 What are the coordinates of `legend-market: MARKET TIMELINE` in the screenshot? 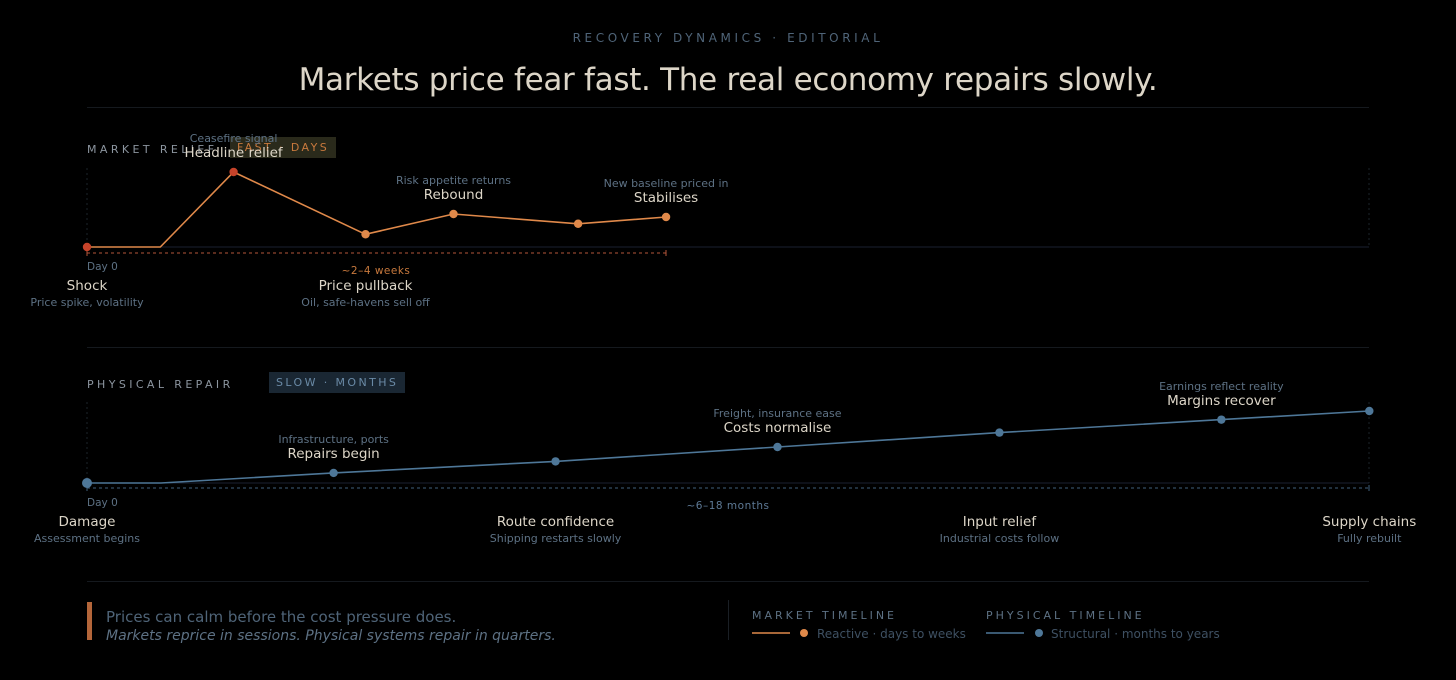 It's located at (824, 615).